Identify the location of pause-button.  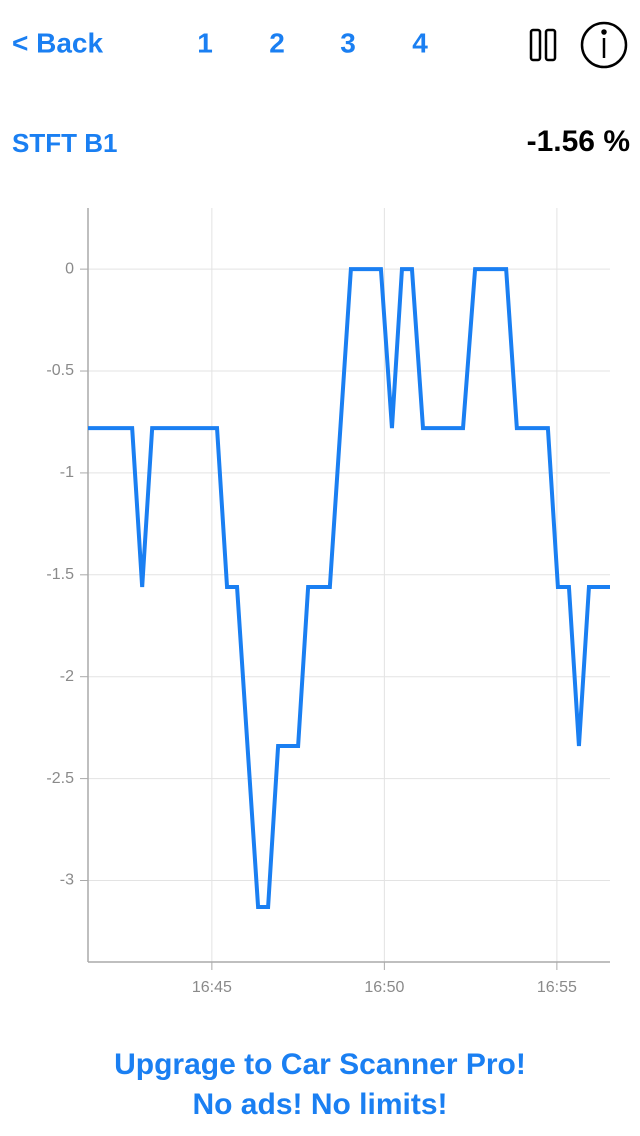
(543, 45).